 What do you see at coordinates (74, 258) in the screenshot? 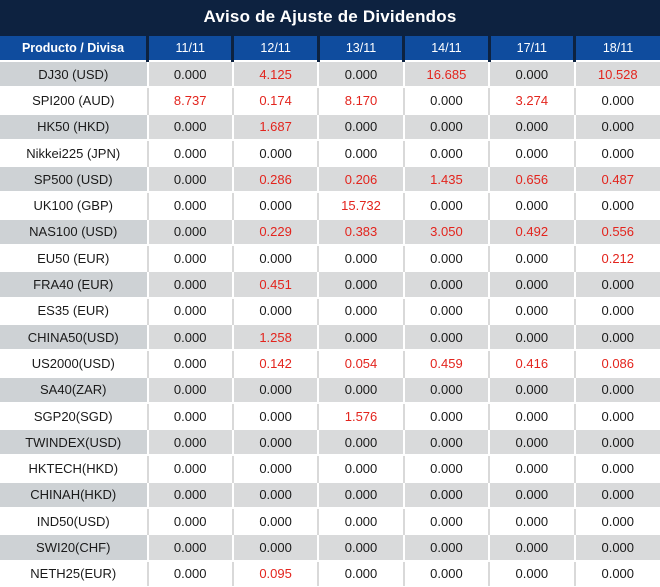
I see `product-cell: EU50 (EUR)` at bounding box center [74, 258].